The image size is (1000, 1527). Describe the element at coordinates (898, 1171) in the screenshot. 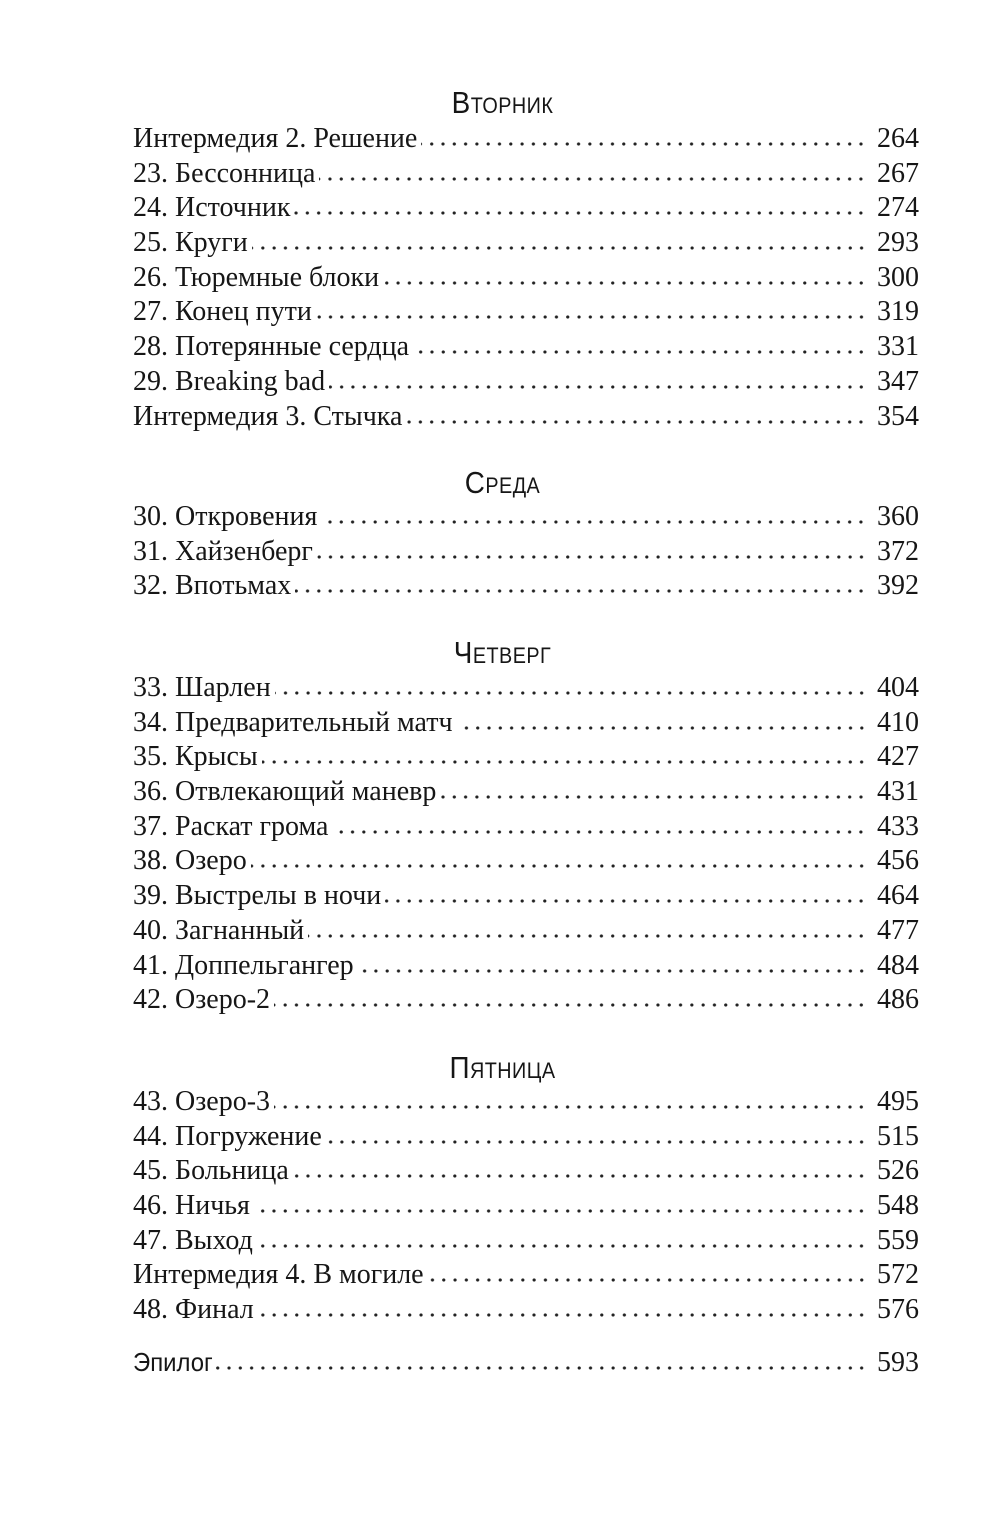

I see `entry-page: 526` at that location.